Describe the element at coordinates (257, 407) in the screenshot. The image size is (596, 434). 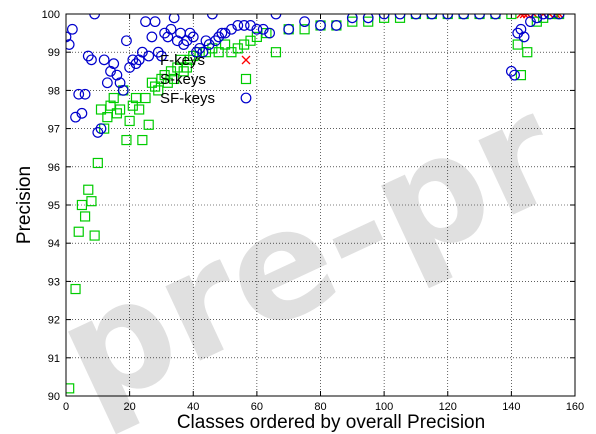
I see `x-tick-label: 60` at that location.